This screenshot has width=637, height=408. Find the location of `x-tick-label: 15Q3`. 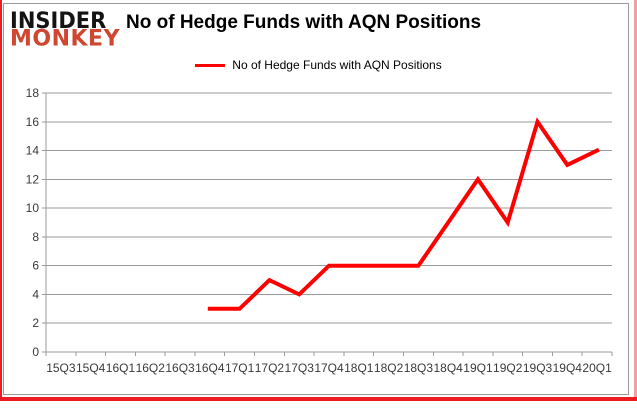

x-tick-label: 15Q3 is located at coordinates (61, 368).